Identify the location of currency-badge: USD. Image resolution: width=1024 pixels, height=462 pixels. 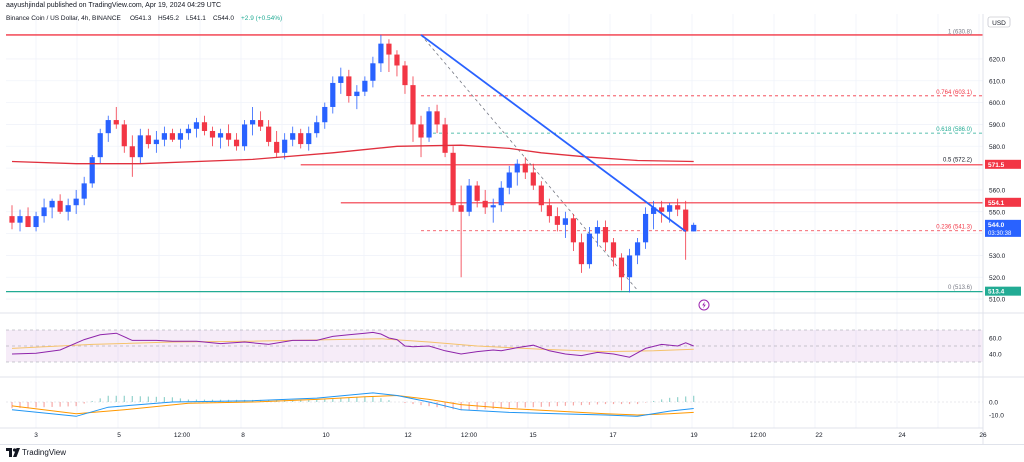
(999, 22).